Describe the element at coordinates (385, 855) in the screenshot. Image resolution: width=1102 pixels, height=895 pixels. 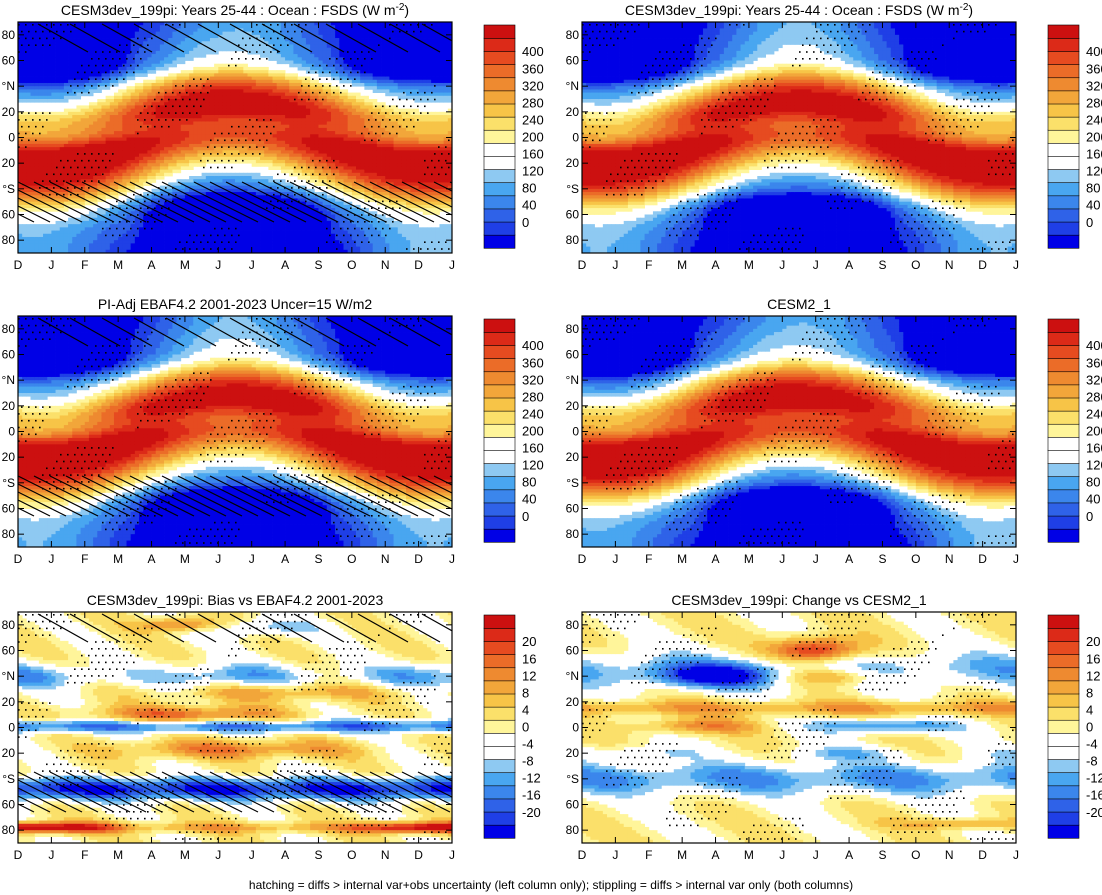
I see `month-tick-label: N` at that location.